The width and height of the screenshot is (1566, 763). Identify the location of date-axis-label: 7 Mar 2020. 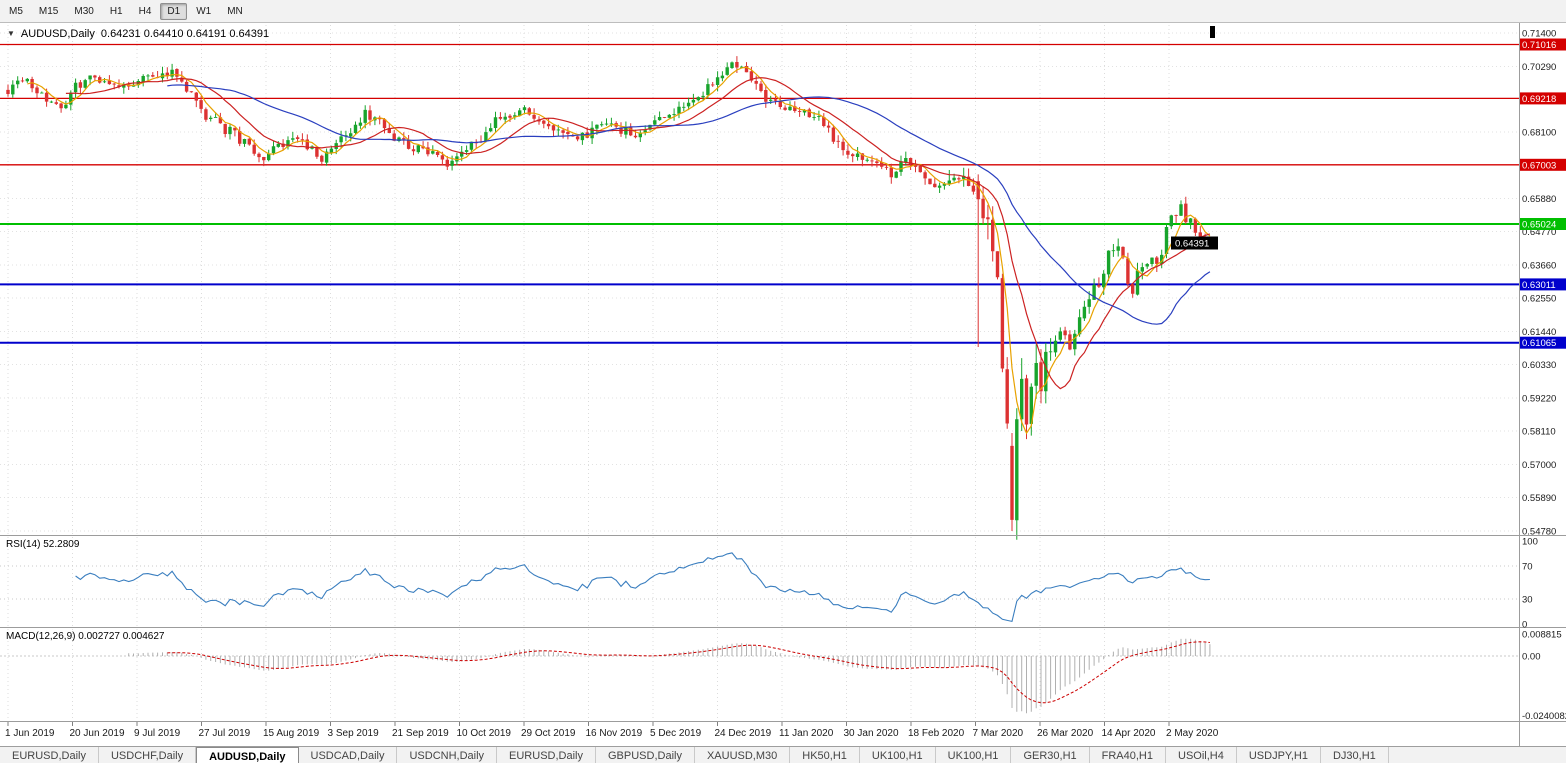
(998, 733).